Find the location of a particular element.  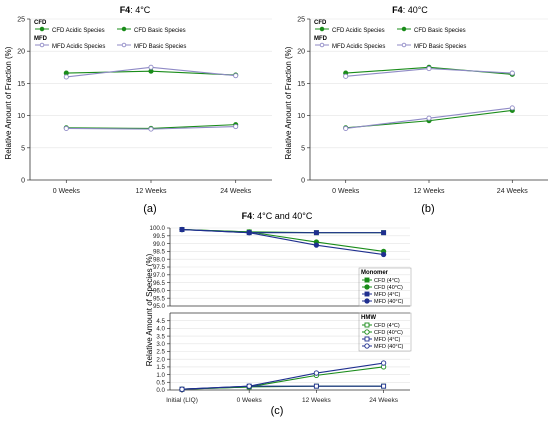

chart-a-legend-label-cfd-acidic: CFD Acidic Species is located at coordinates (78, 31).